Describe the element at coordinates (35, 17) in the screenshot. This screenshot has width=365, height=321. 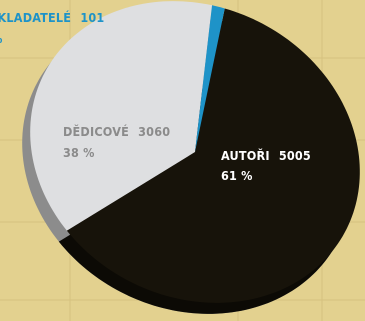
I see `label-nakladatele-name: NAKLADATELÉ` at that location.